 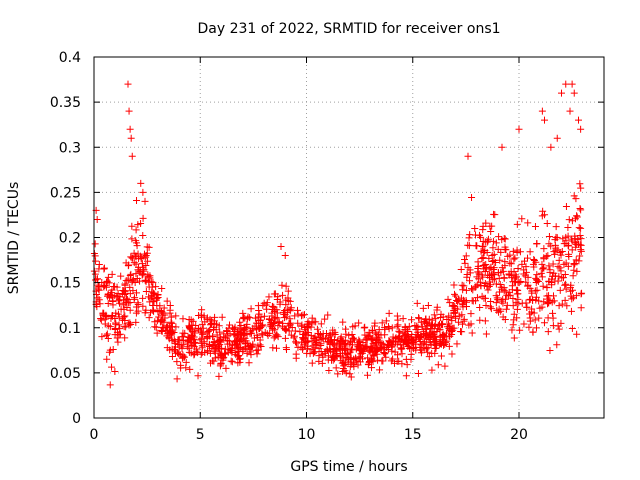 I want to click on x-tick-label: 0, so click(x=94, y=435).